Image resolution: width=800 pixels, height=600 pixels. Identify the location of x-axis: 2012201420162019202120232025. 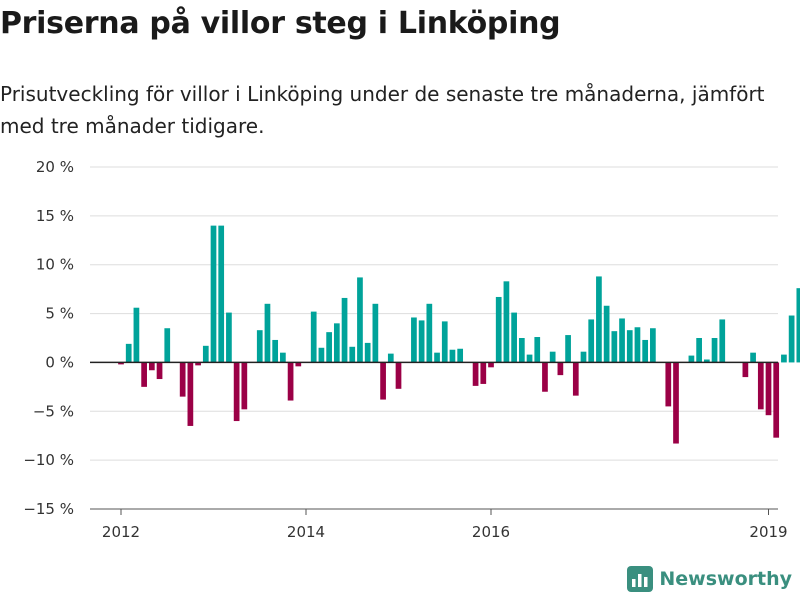
(439, 524).